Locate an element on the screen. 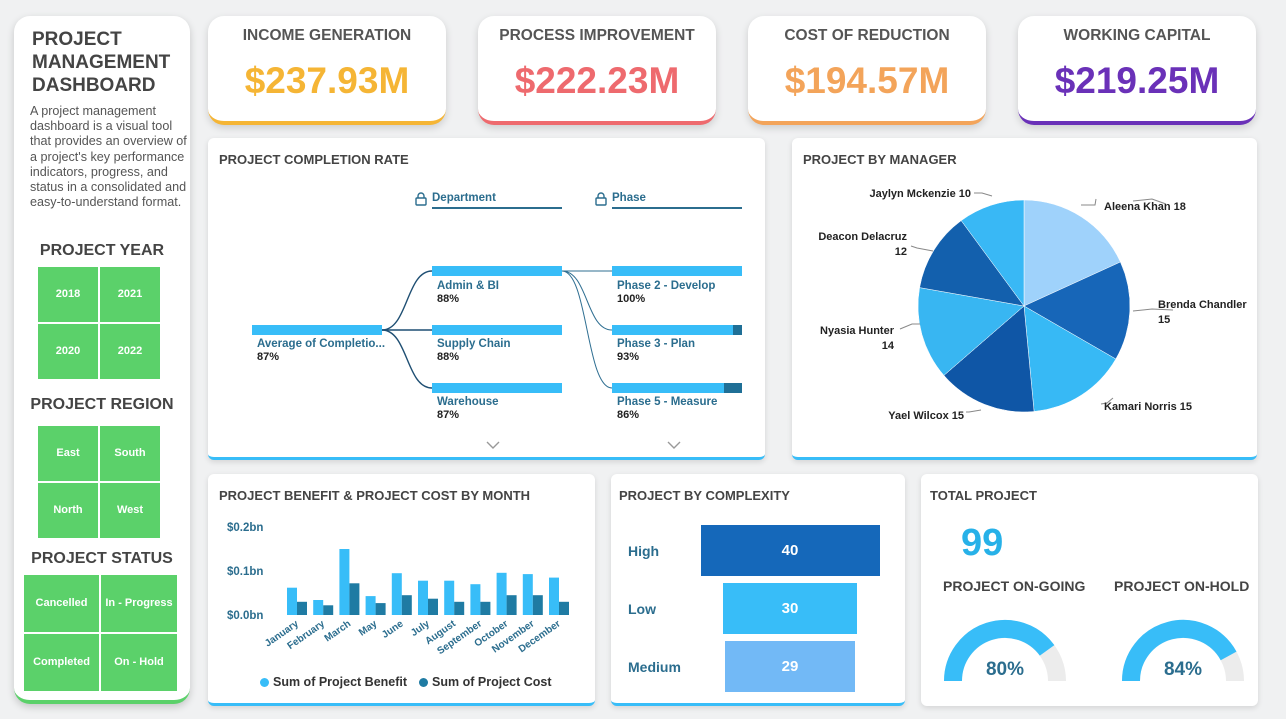  project-year-slicer: 2018 2021 2020 2022 is located at coordinates (99, 323).